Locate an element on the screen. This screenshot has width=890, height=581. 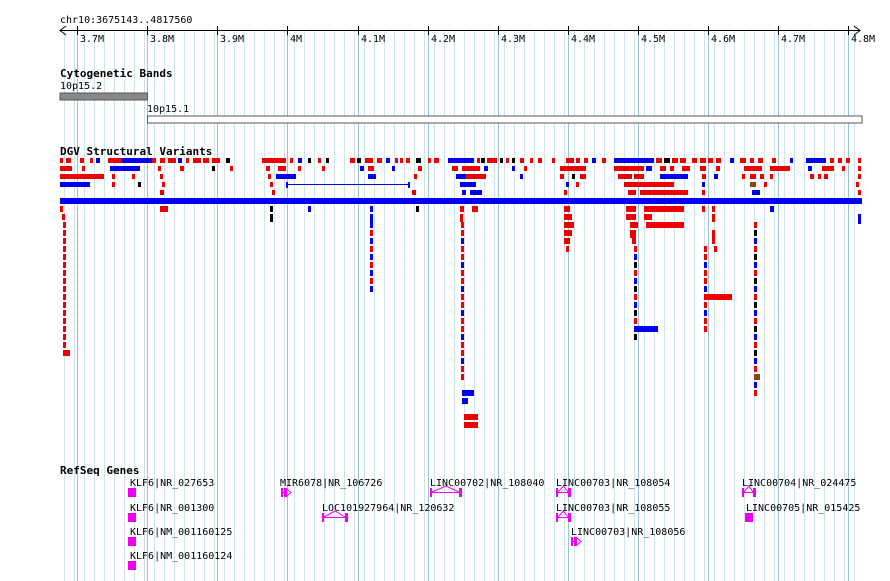
gene-strand-arrow is located at coordinates (579, 541).